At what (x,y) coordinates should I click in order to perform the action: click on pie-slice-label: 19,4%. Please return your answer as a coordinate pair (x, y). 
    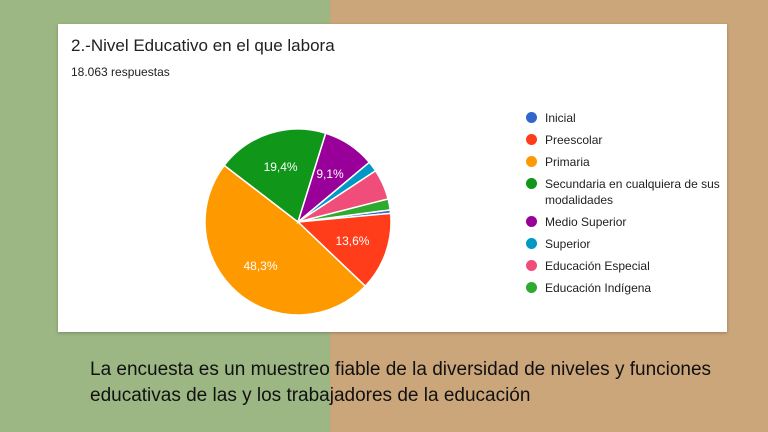
    Looking at the image, I should click on (281, 167).